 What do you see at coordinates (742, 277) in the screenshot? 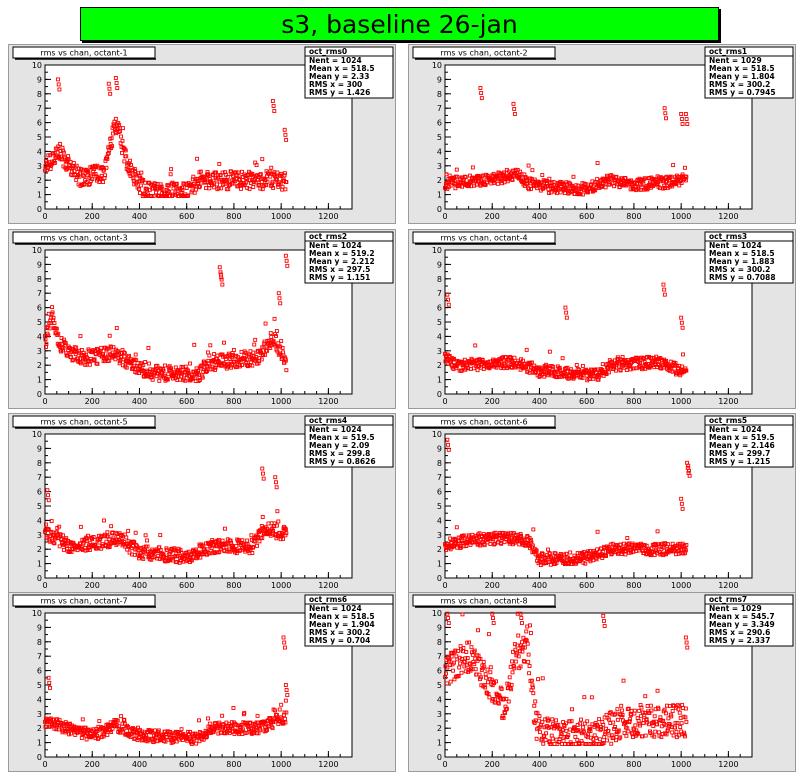
I see `stats-line: RMS y = 0.7088` at bounding box center [742, 277].